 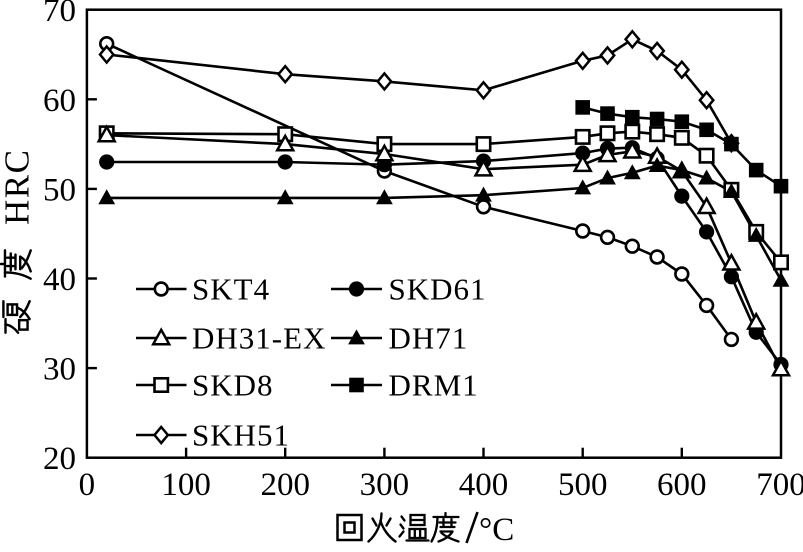 What do you see at coordinates (779, 485) in the screenshot?
I see `svg-text: 700` at bounding box center [779, 485].